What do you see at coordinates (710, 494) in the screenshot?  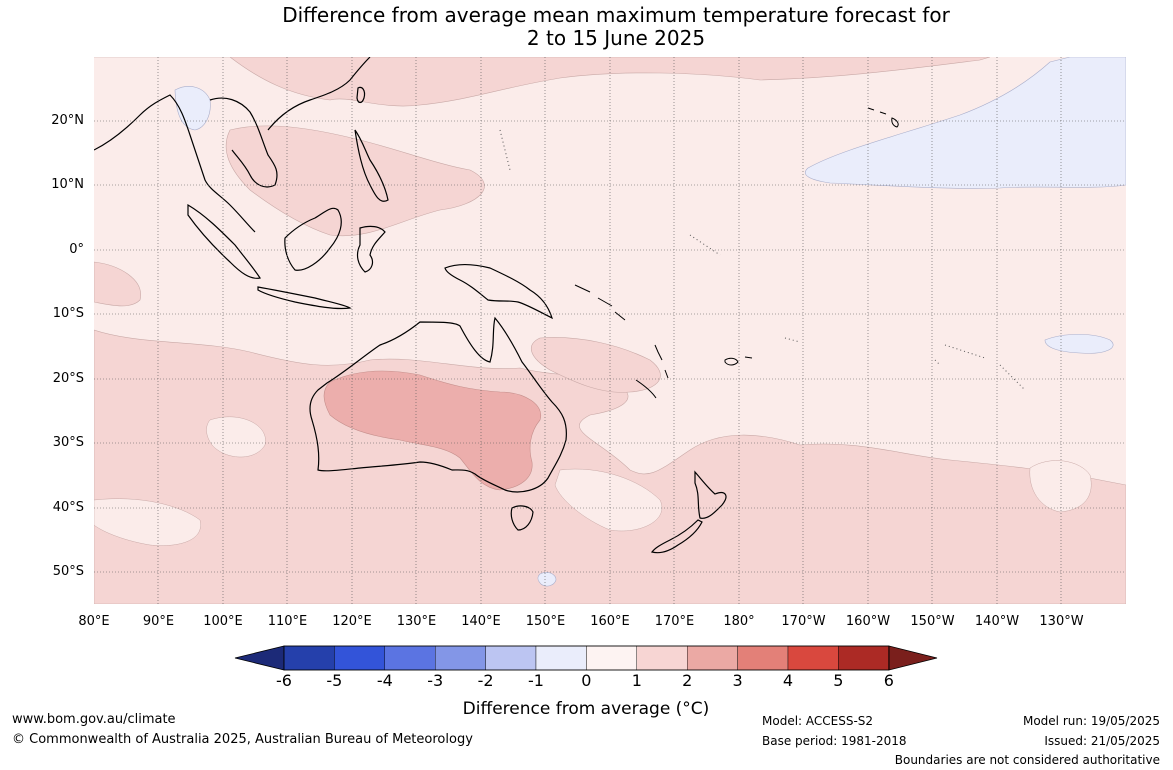 I see `new-zealand-north-island` at bounding box center [710, 494].